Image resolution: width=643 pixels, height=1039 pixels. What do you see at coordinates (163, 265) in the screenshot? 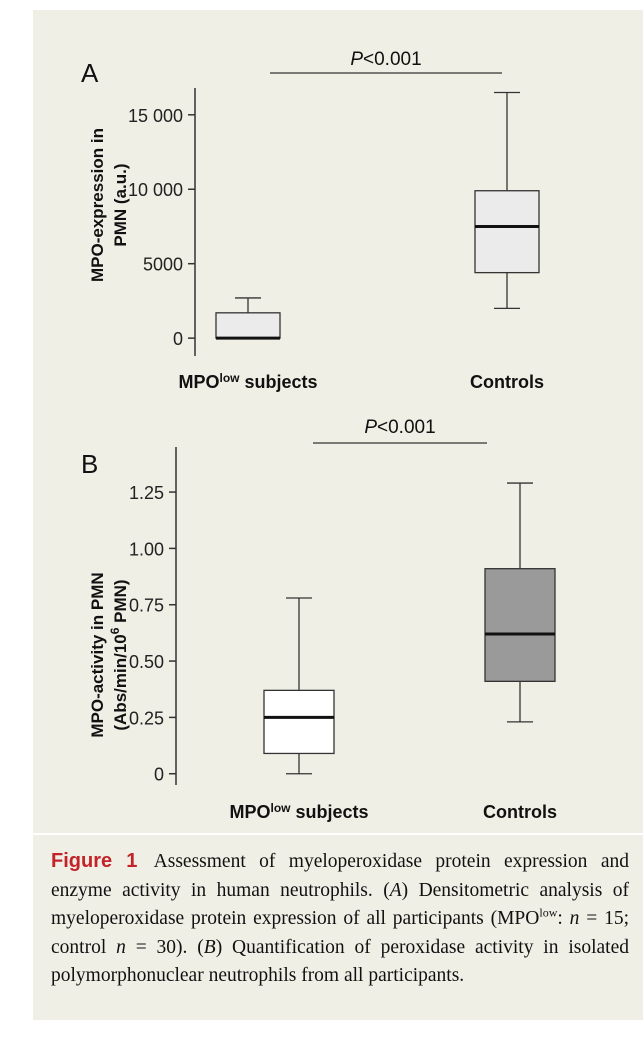
I see `y-tick-label: 5000` at bounding box center [163, 265].